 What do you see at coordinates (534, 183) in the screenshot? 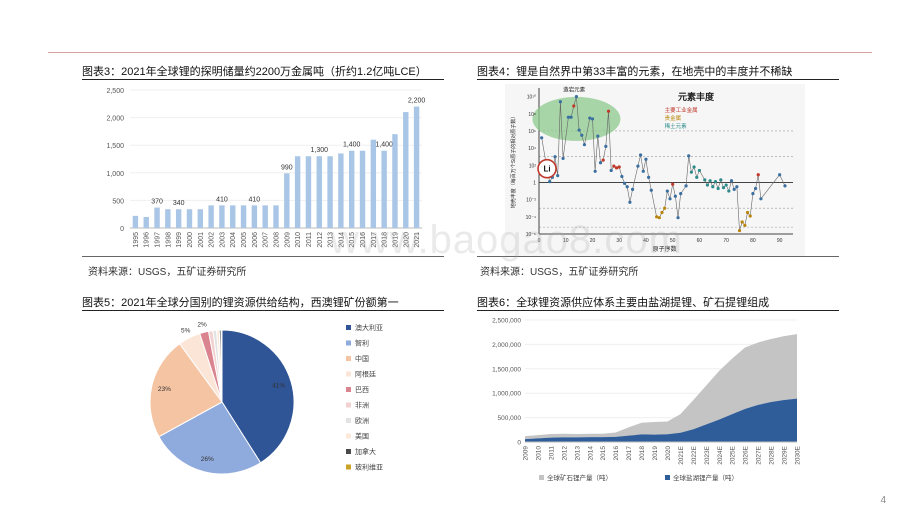
I see `chart2-y-tick-label: 1` at bounding box center [534, 183].